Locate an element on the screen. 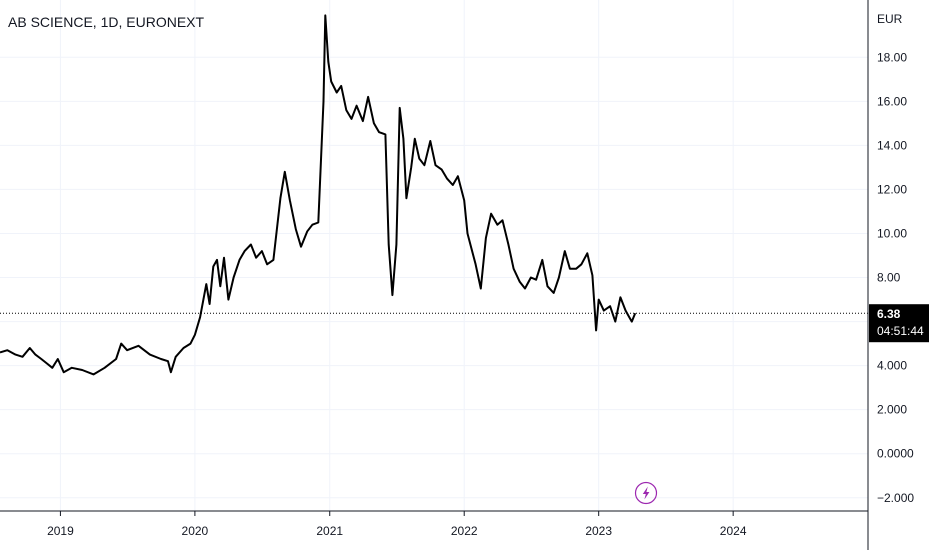 This screenshot has width=932, height=555. last-price-label: 6.38 04:51:44 is located at coordinates (899, 323).